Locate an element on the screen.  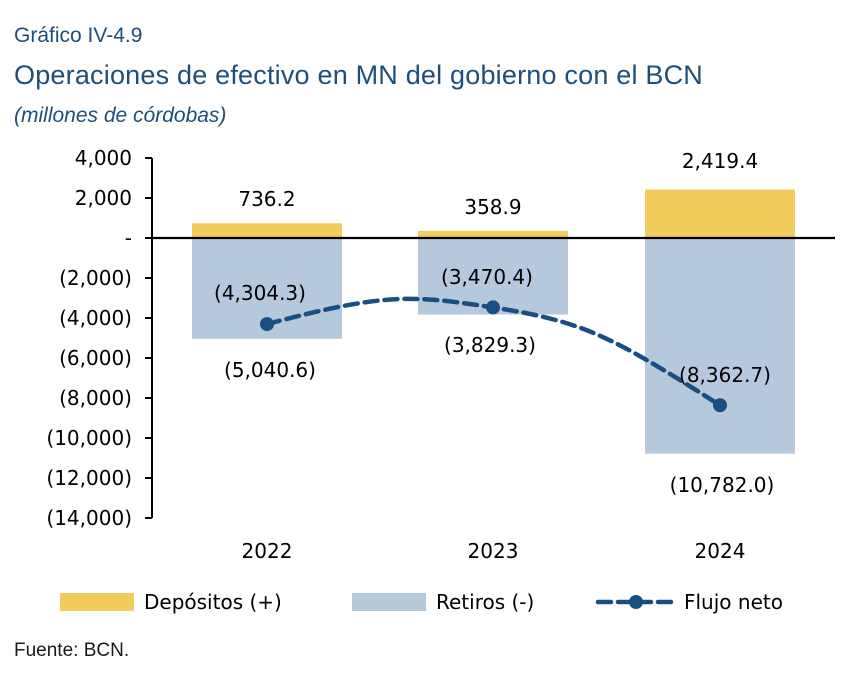
legend-label-retiros: Retiros (-) is located at coordinates (485, 602).